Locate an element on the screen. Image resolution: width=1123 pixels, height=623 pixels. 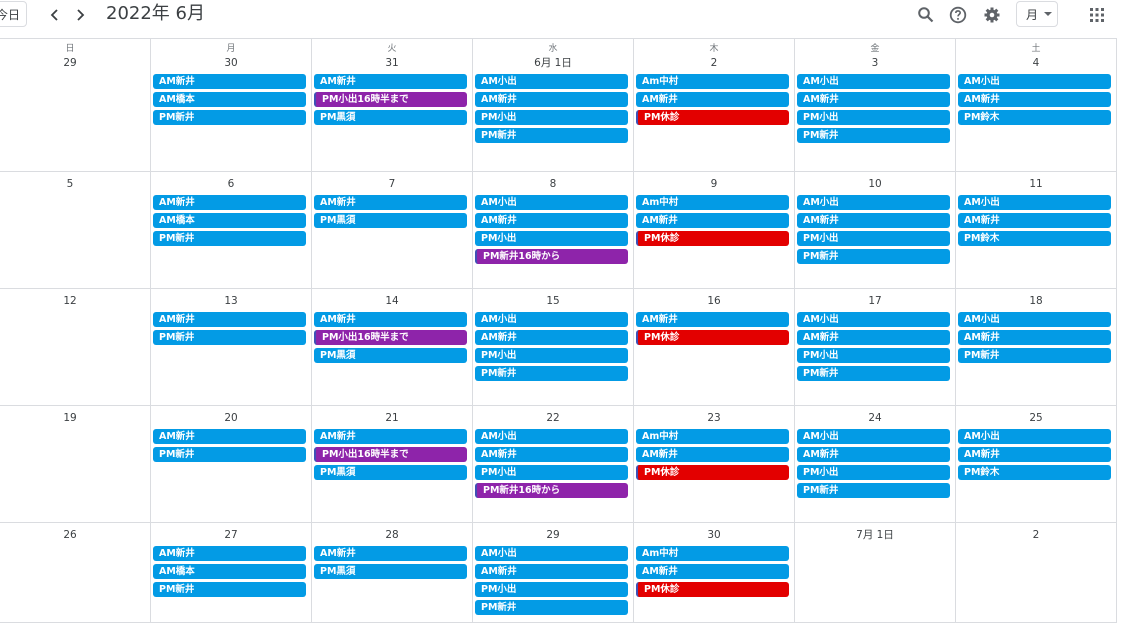
day-number: 13 is located at coordinates (231, 301).